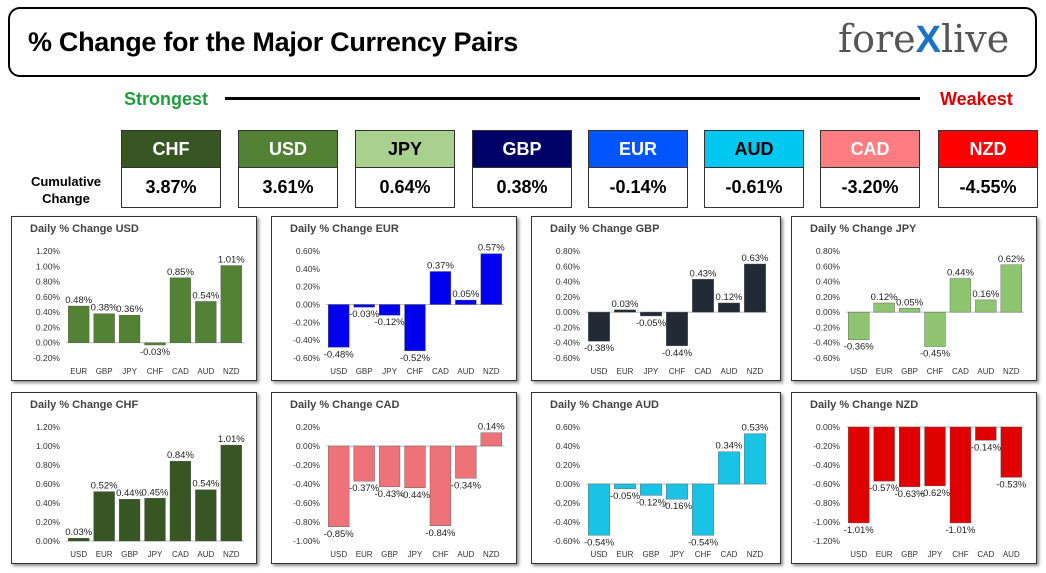 This screenshot has height=573, width=1046. I want to click on x-tick-label: CAD, so click(985, 554).